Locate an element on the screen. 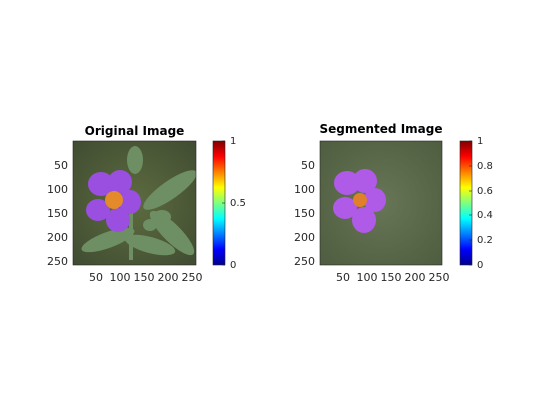 The height and width of the screenshot is (420, 560). original-colorbar: 0 0.5 1 is located at coordinates (229, 203).